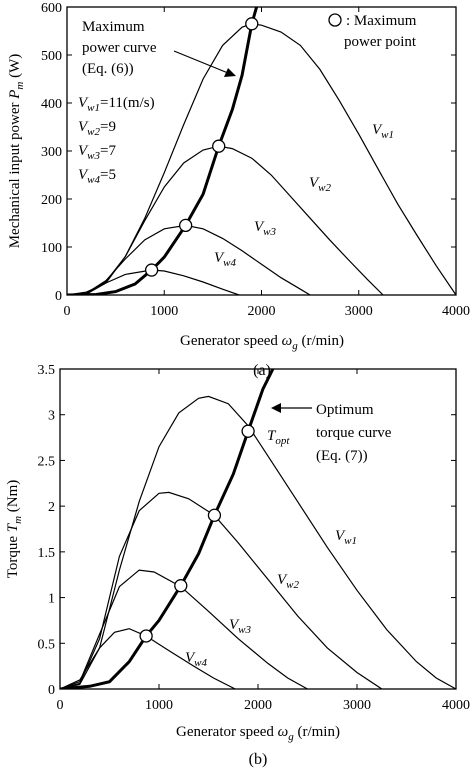 The width and height of the screenshot is (474, 770). What do you see at coordinates (240, 626) in the screenshot?
I see `torque-series-label-vw3: Vw3` at bounding box center [240, 626].